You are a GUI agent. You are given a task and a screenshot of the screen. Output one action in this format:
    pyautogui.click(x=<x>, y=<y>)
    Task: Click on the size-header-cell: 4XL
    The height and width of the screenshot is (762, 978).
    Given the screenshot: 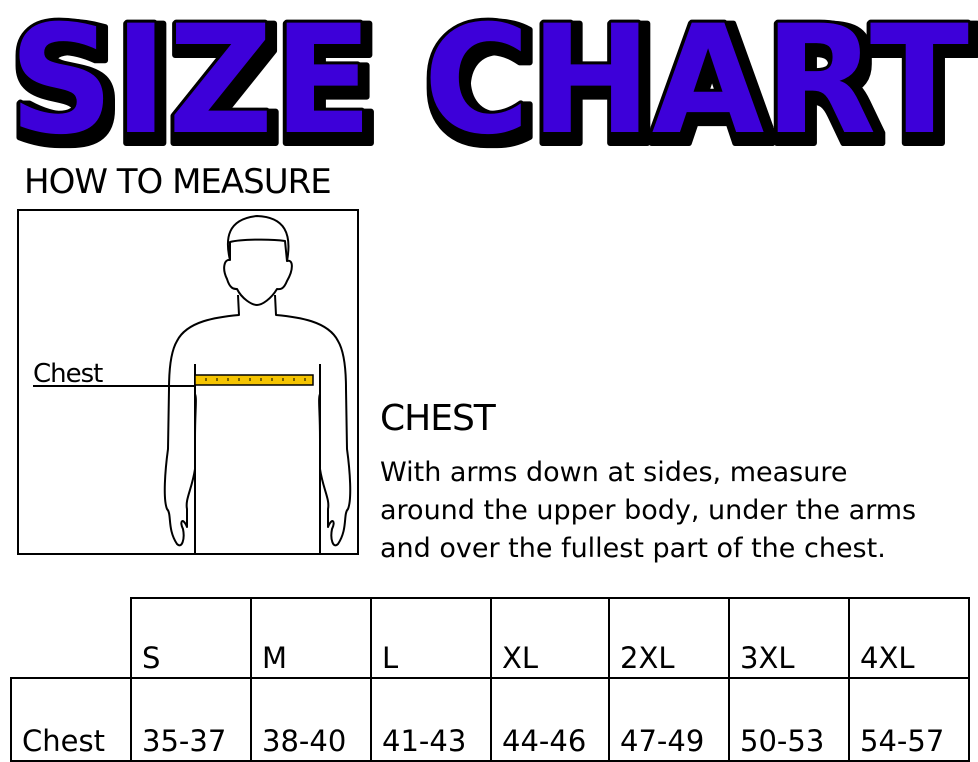 What is the action you would take?
    pyautogui.click(x=909, y=638)
    